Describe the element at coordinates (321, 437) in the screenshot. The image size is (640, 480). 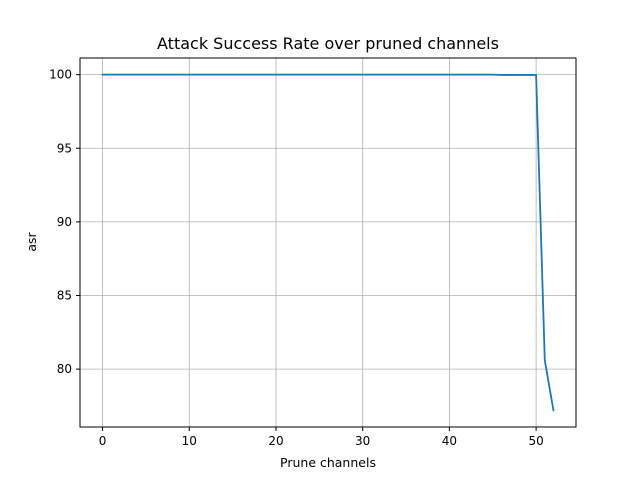
I see `x-axis-ticks: 0 10 20 30 40 50` at that location.